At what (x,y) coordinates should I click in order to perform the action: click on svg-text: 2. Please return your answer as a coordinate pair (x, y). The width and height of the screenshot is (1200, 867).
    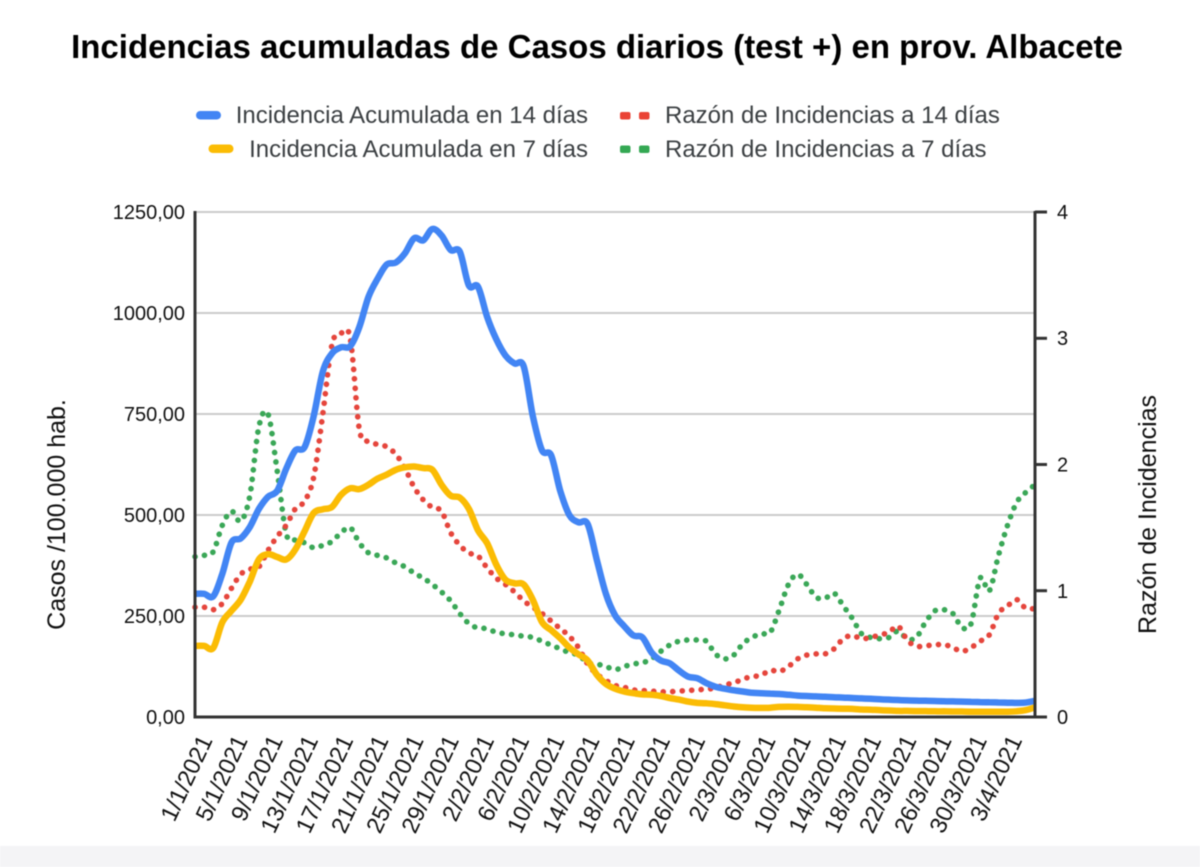
    Looking at the image, I should click on (1062, 466).